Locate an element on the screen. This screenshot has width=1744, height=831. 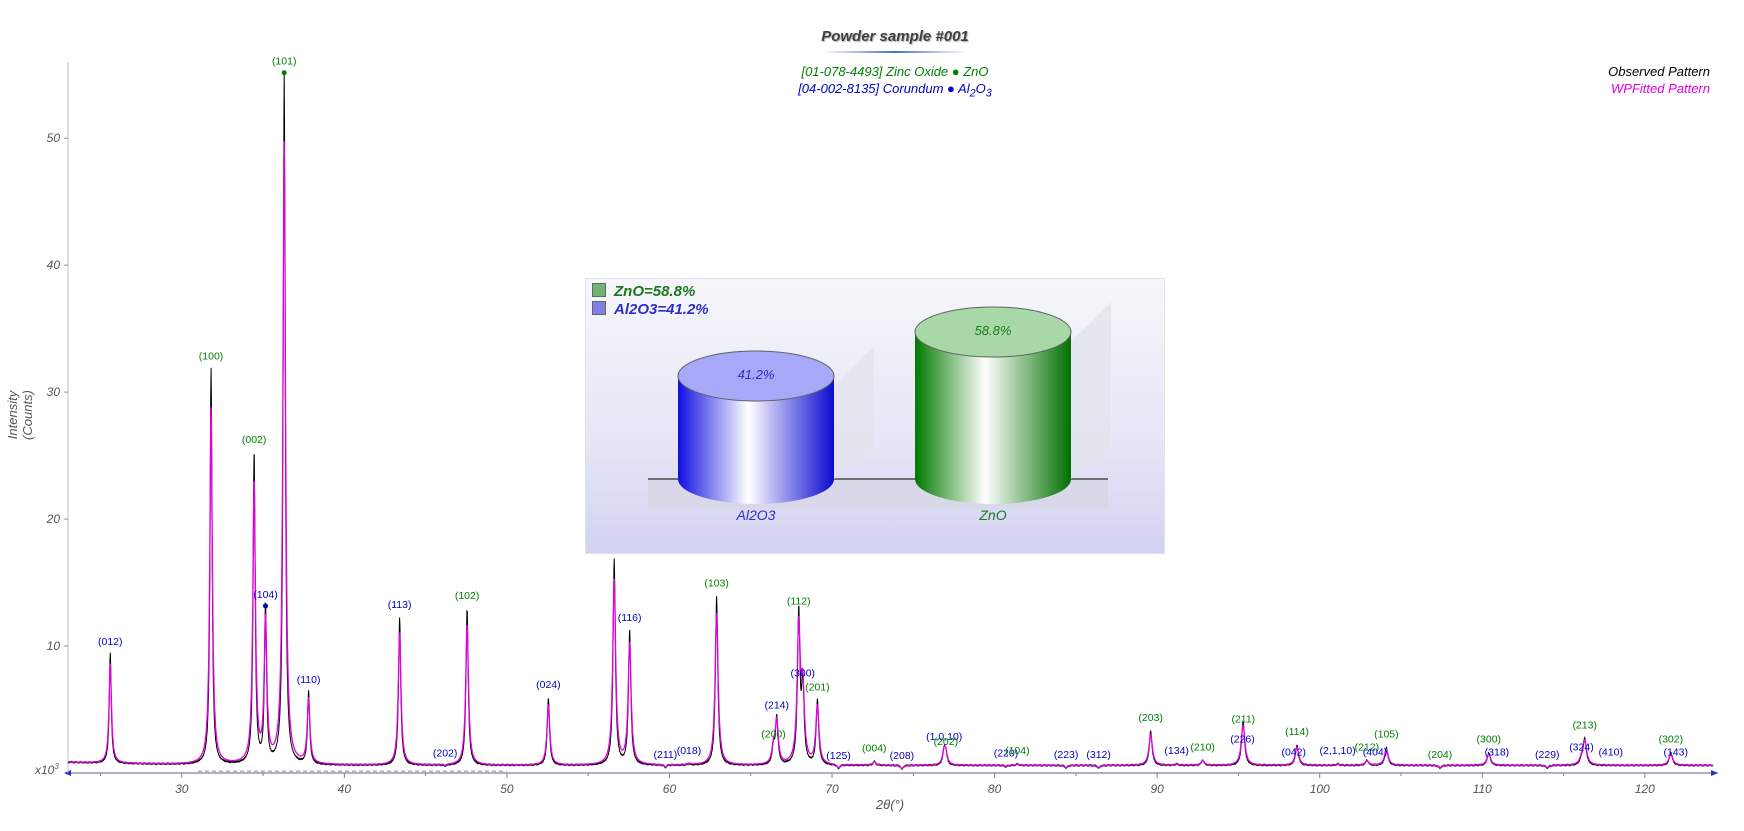
cylinder-value-label: 41.2% is located at coordinates (756, 374).